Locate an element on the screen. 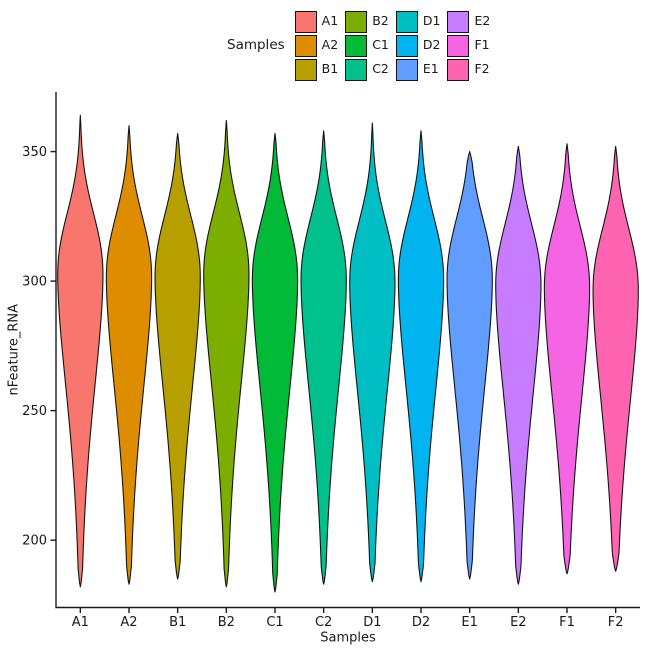 The image size is (650, 650). legend-item-D2: D2 is located at coordinates (418, 45).